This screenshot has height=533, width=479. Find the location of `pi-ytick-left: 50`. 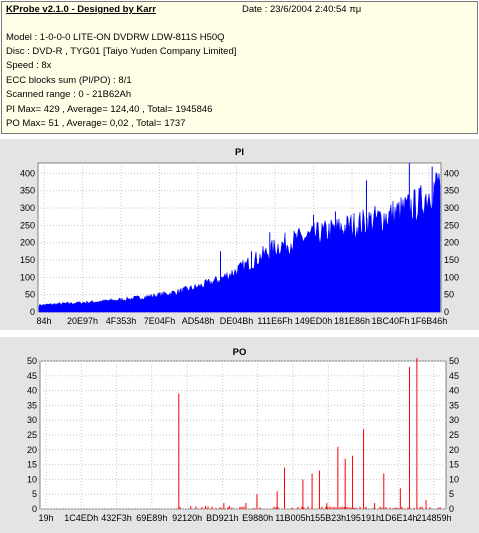

pi-ytick-left: 50 is located at coordinates (30, 295).